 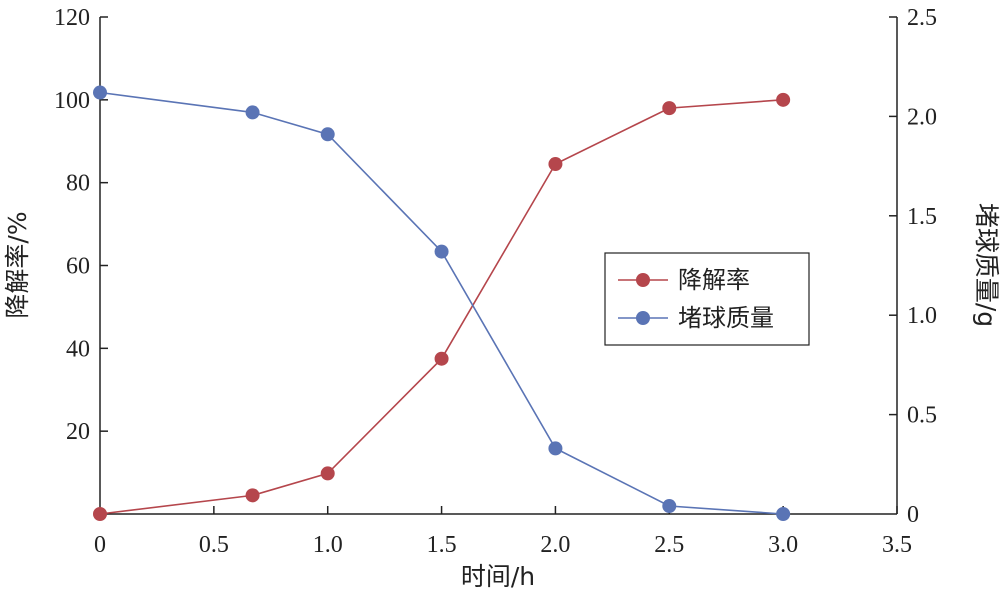 What do you see at coordinates (100, 545) in the screenshot?
I see `x-tick-label: 0` at bounding box center [100, 545].